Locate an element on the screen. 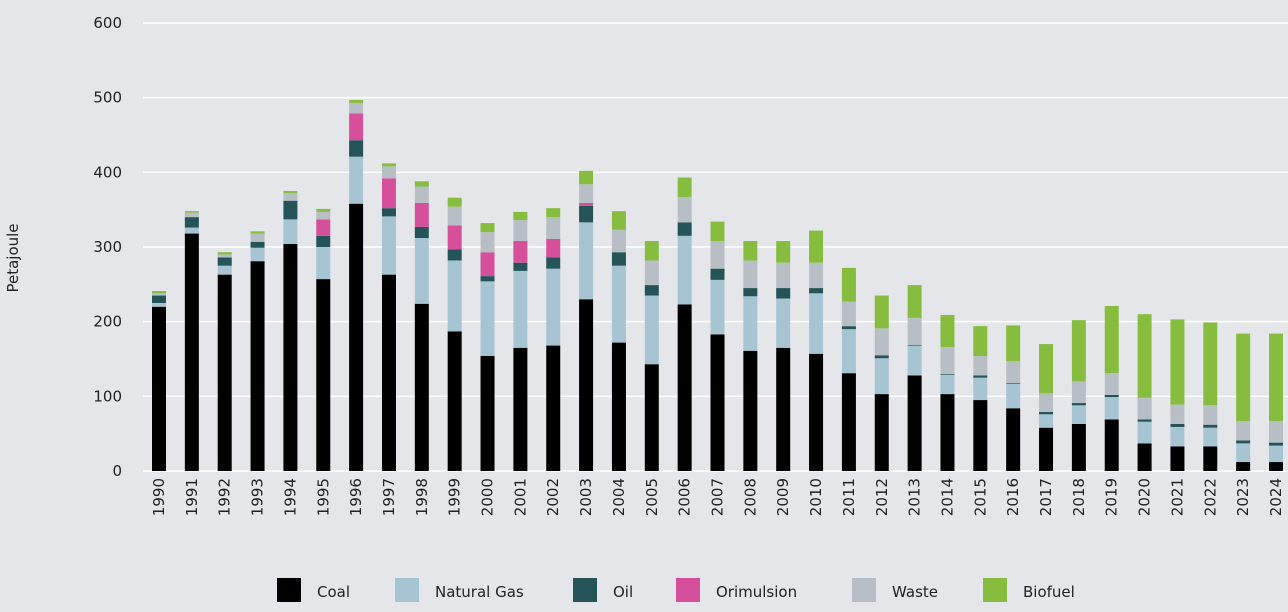  x-tick-label: 2018 is located at coordinates (1079, 497).